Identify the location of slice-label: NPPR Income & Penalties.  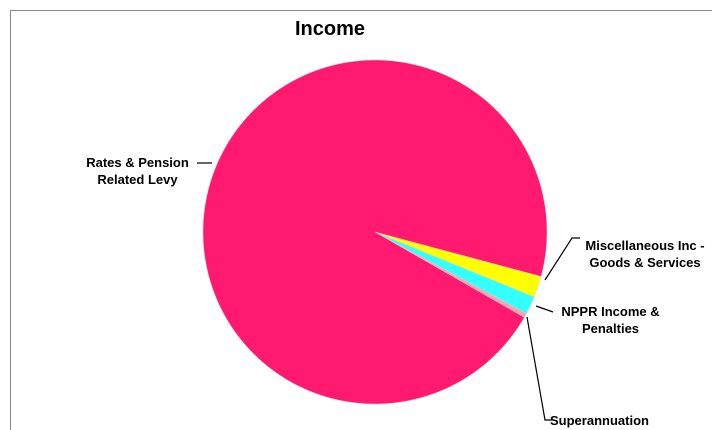
(610, 320).